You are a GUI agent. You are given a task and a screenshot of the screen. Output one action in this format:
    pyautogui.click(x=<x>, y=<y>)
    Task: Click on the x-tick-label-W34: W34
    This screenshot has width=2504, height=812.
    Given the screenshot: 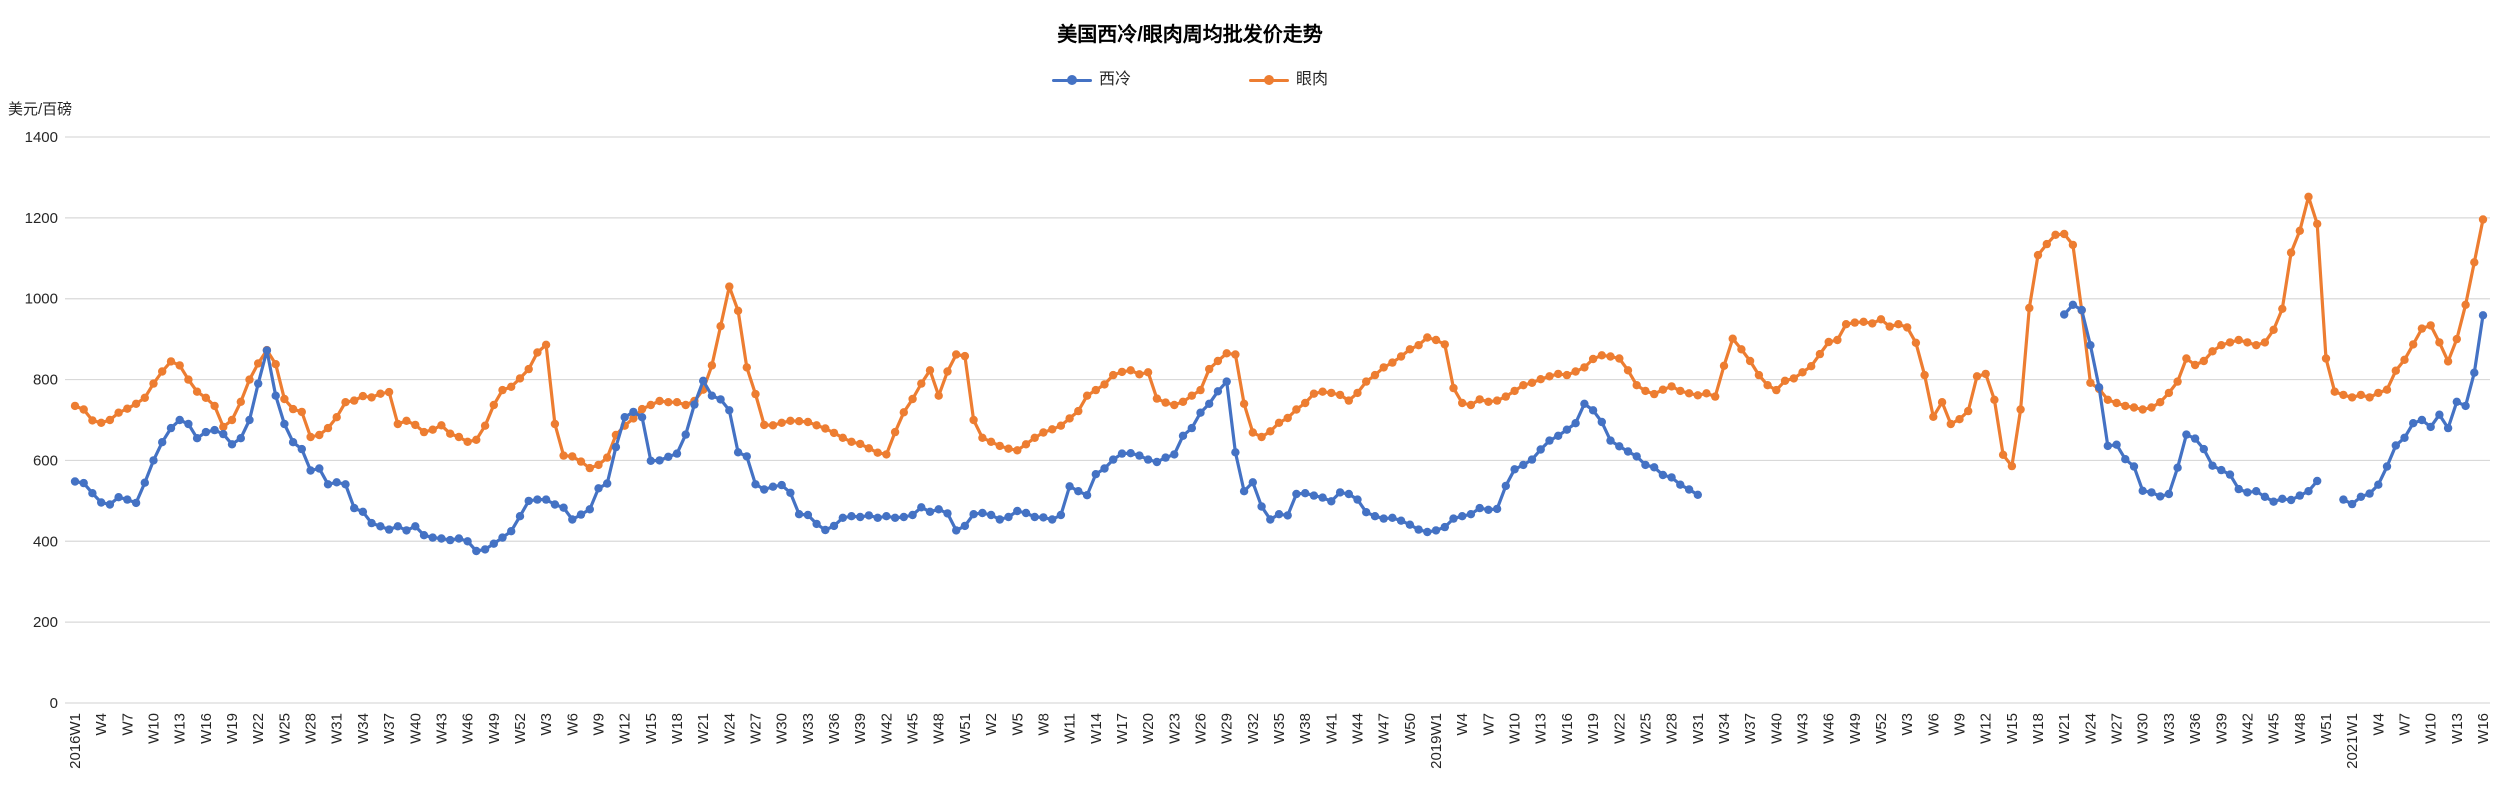 What is the action you would take?
    pyautogui.click(x=363, y=728)
    